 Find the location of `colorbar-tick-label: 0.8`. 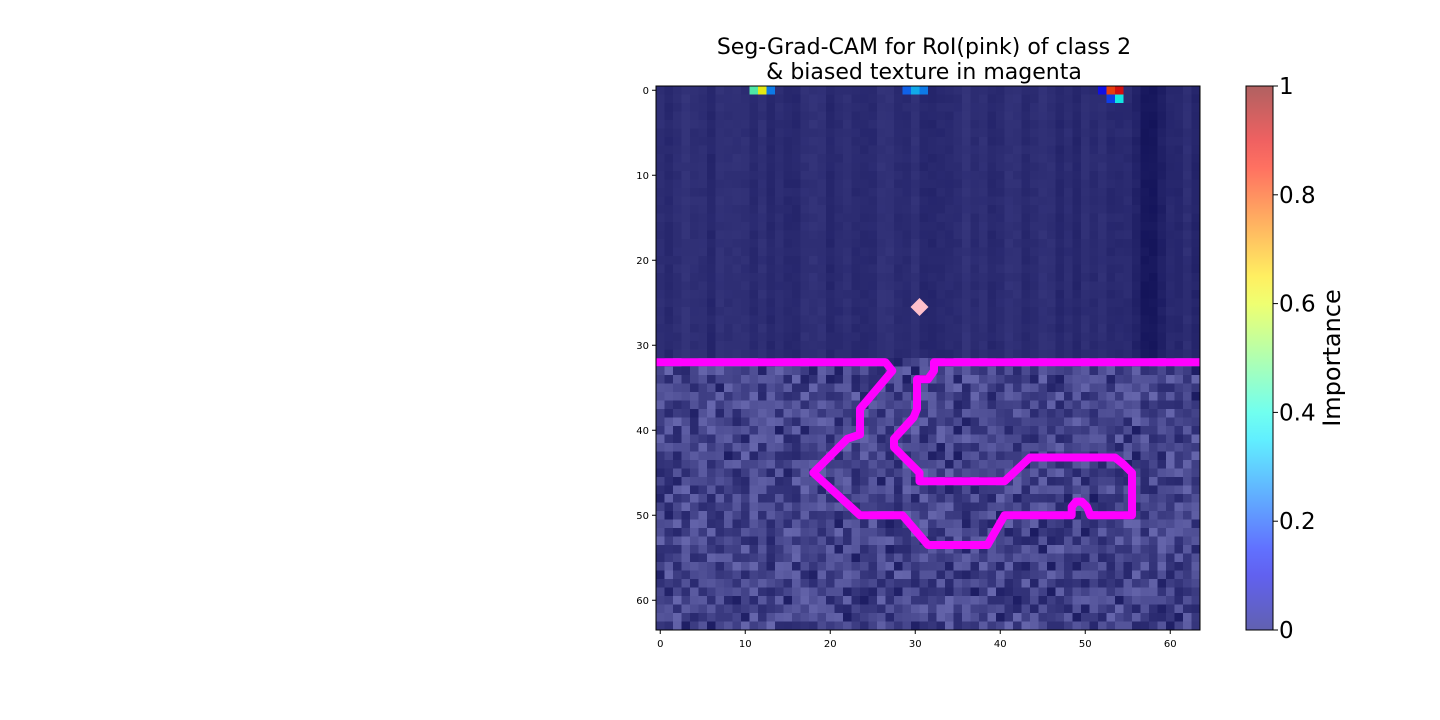

colorbar-tick-label: 0.8 is located at coordinates (1297, 196).